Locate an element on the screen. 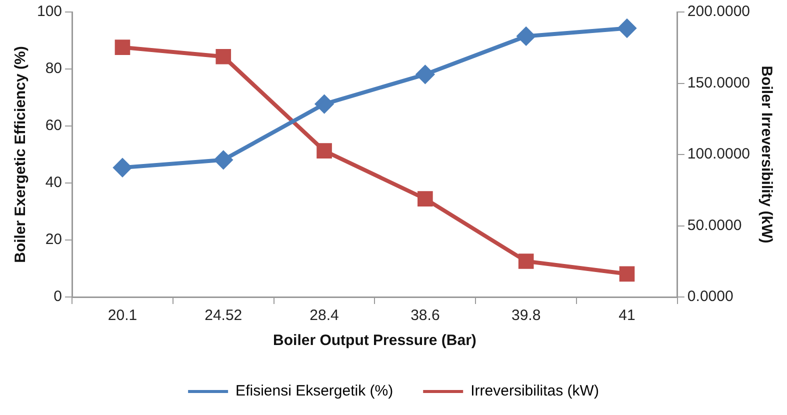 This screenshot has height=415, width=787. legend-label: Irreversibilitas (kW) is located at coordinates (534, 391).